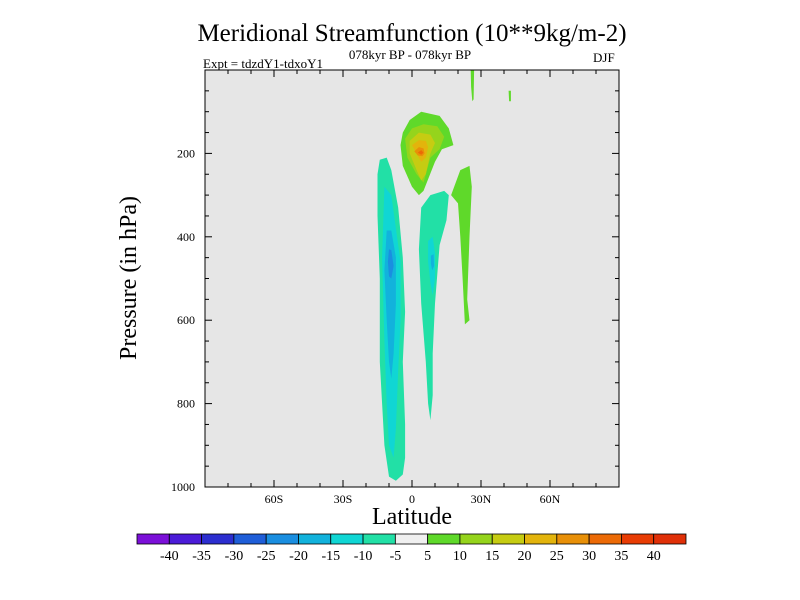 The image size is (800, 600). What do you see at coordinates (201, 556) in the screenshot?
I see `colorbar-label: -35` at bounding box center [201, 556].